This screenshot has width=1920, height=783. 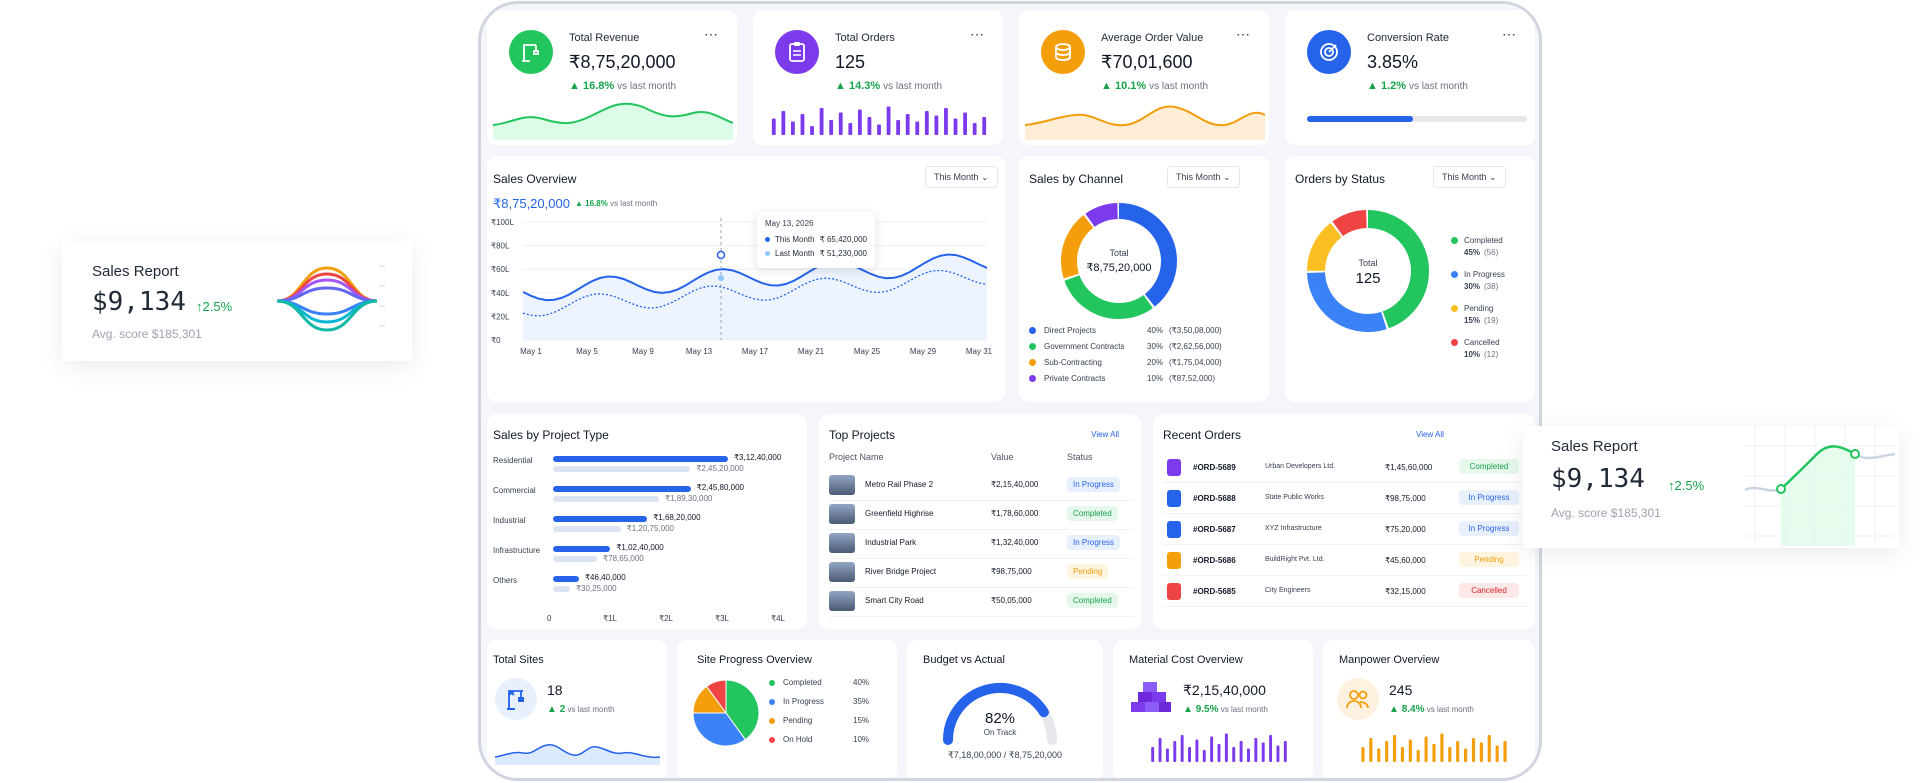 I want to click on legend-row: Pending 15%, so click(x=829, y=725).